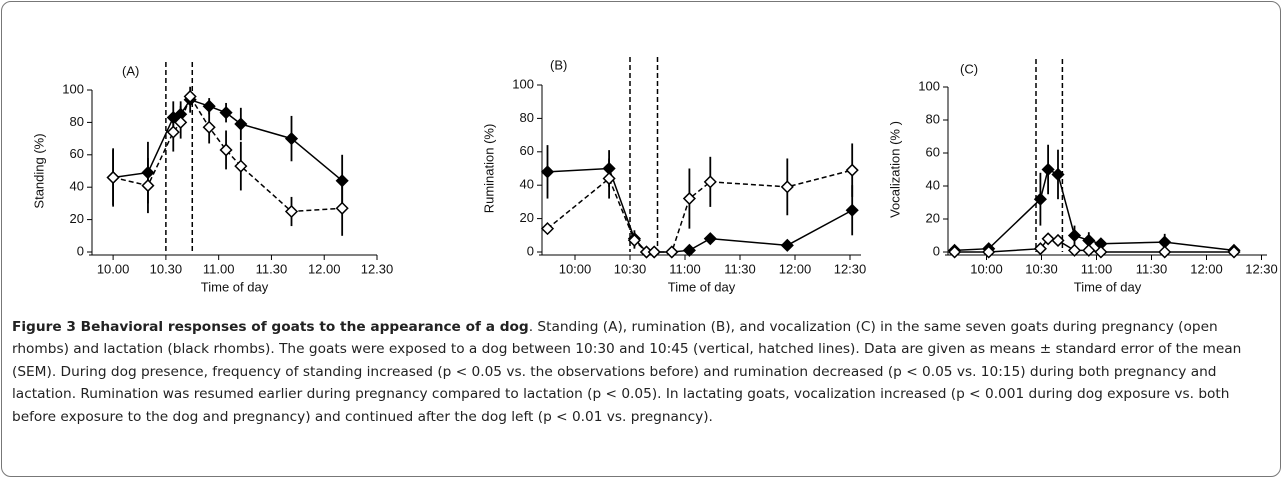 The image size is (1284, 480). I want to click on x-tick-label: 10.30, so click(166, 268).